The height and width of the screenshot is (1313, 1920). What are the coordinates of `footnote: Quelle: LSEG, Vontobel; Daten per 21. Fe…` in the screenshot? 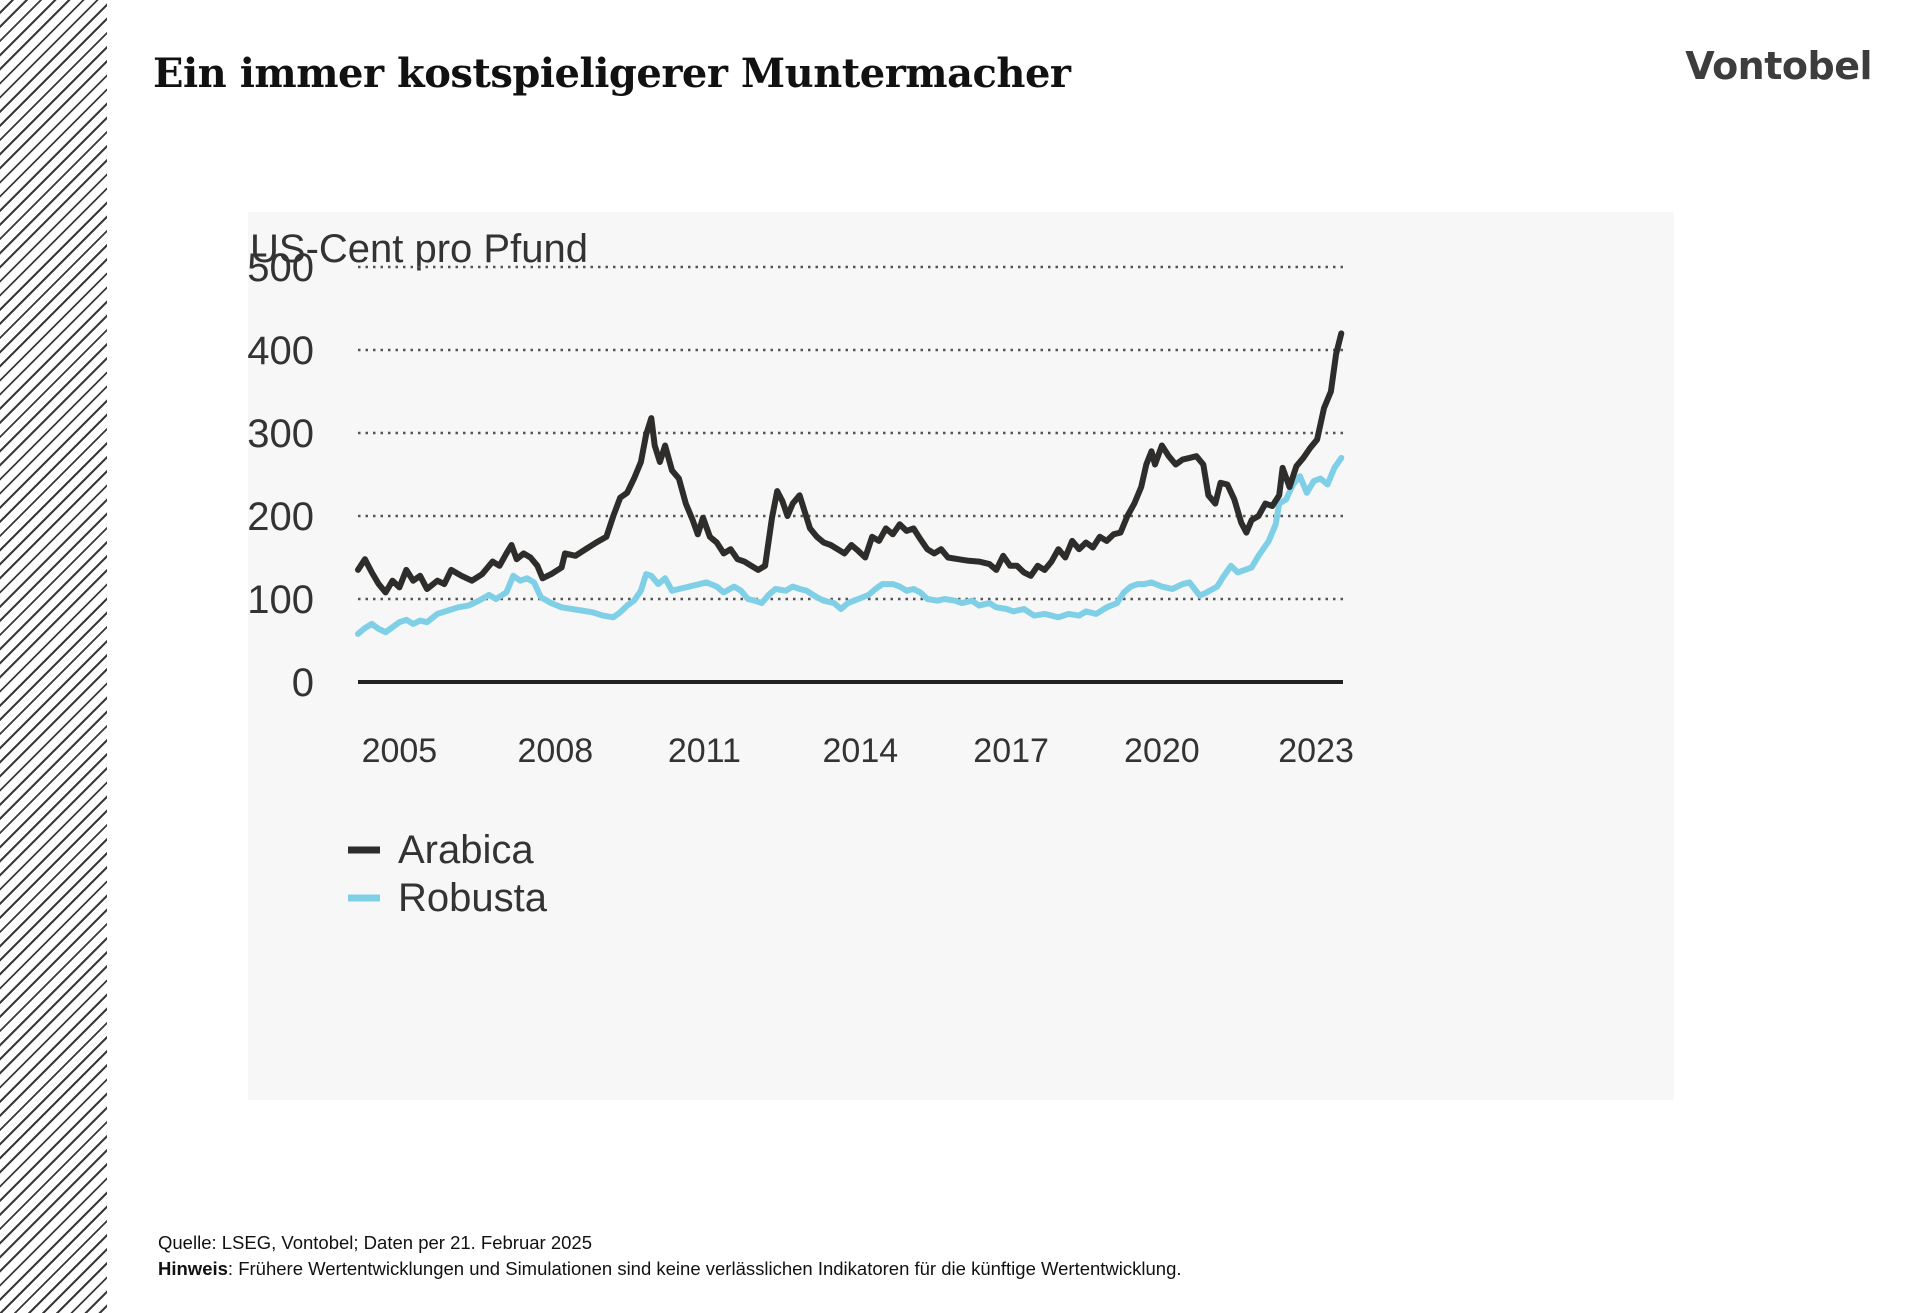 It's located at (670, 1256).